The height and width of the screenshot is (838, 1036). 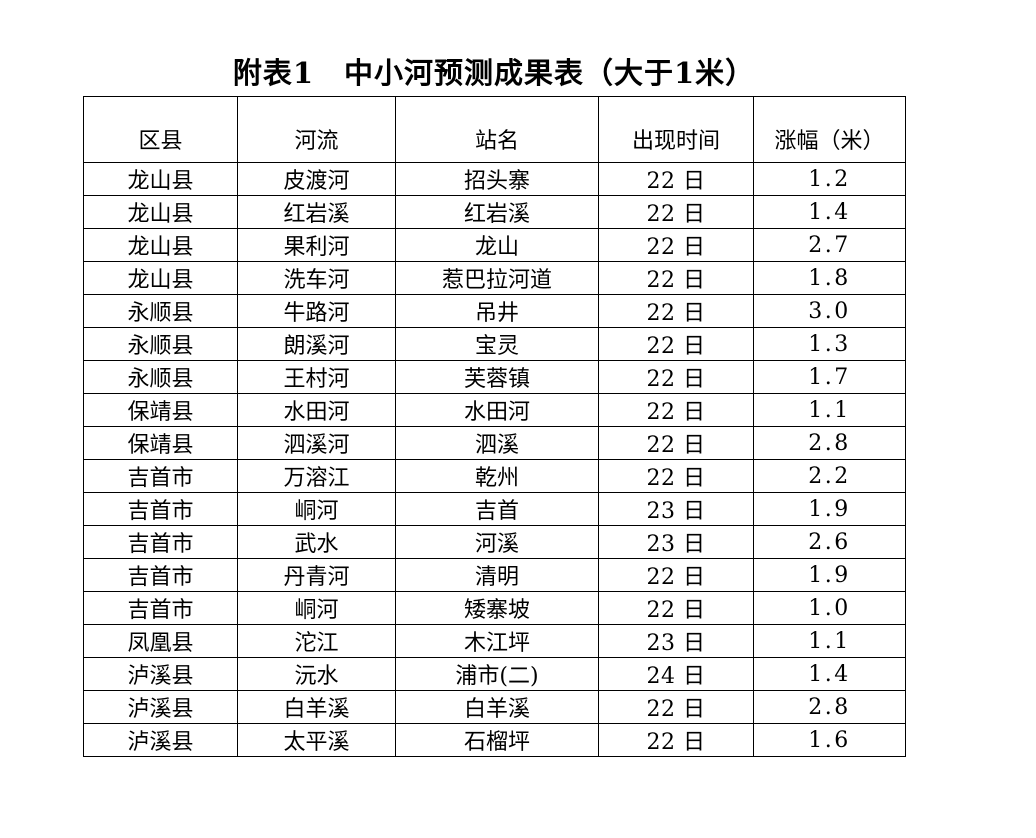 I want to click on cell-station: 龙山, so click(x=497, y=245).